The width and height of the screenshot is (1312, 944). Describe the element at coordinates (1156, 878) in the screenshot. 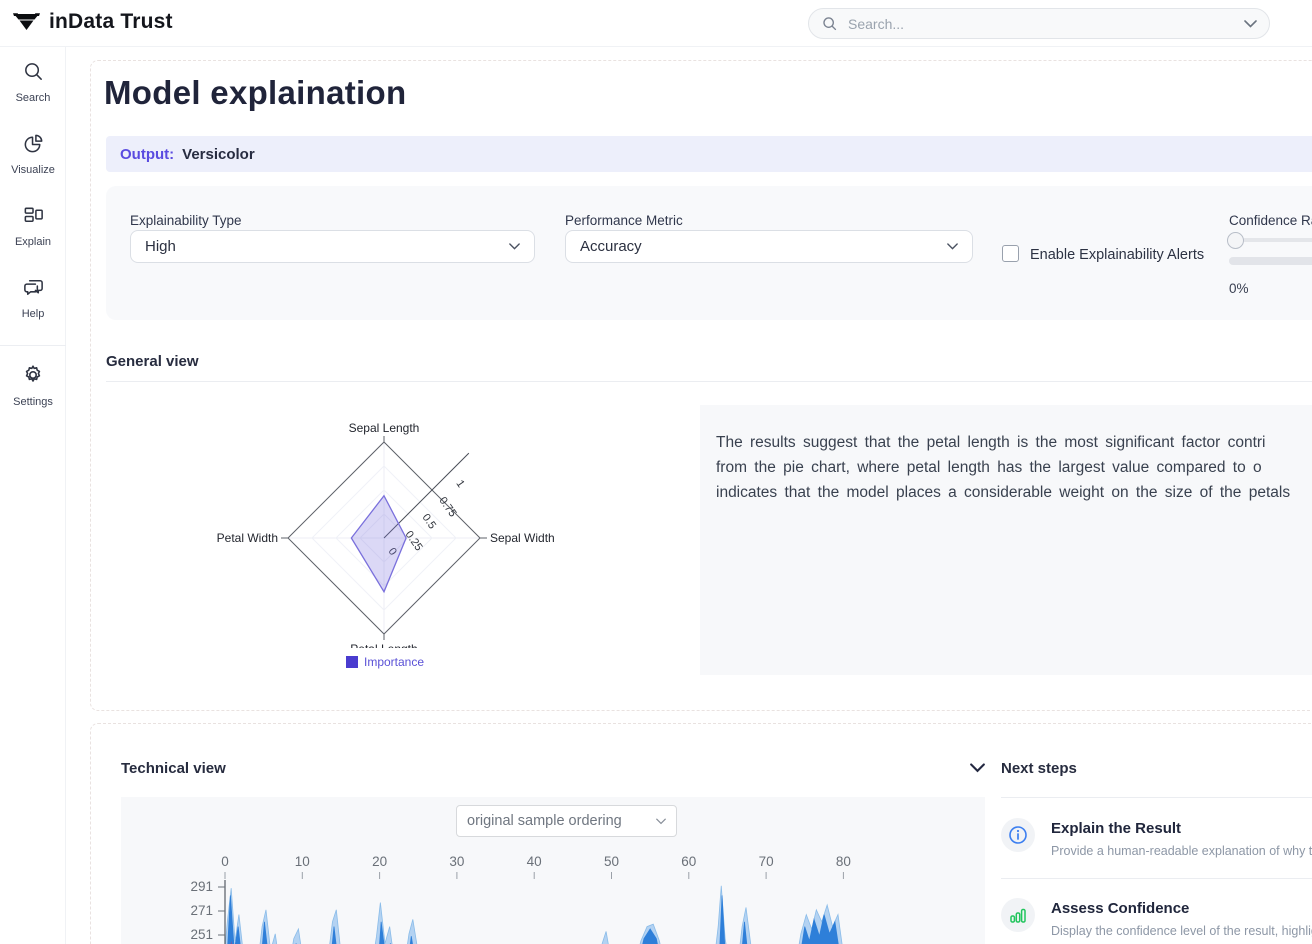

I see `next-steps-item-divider` at that location.